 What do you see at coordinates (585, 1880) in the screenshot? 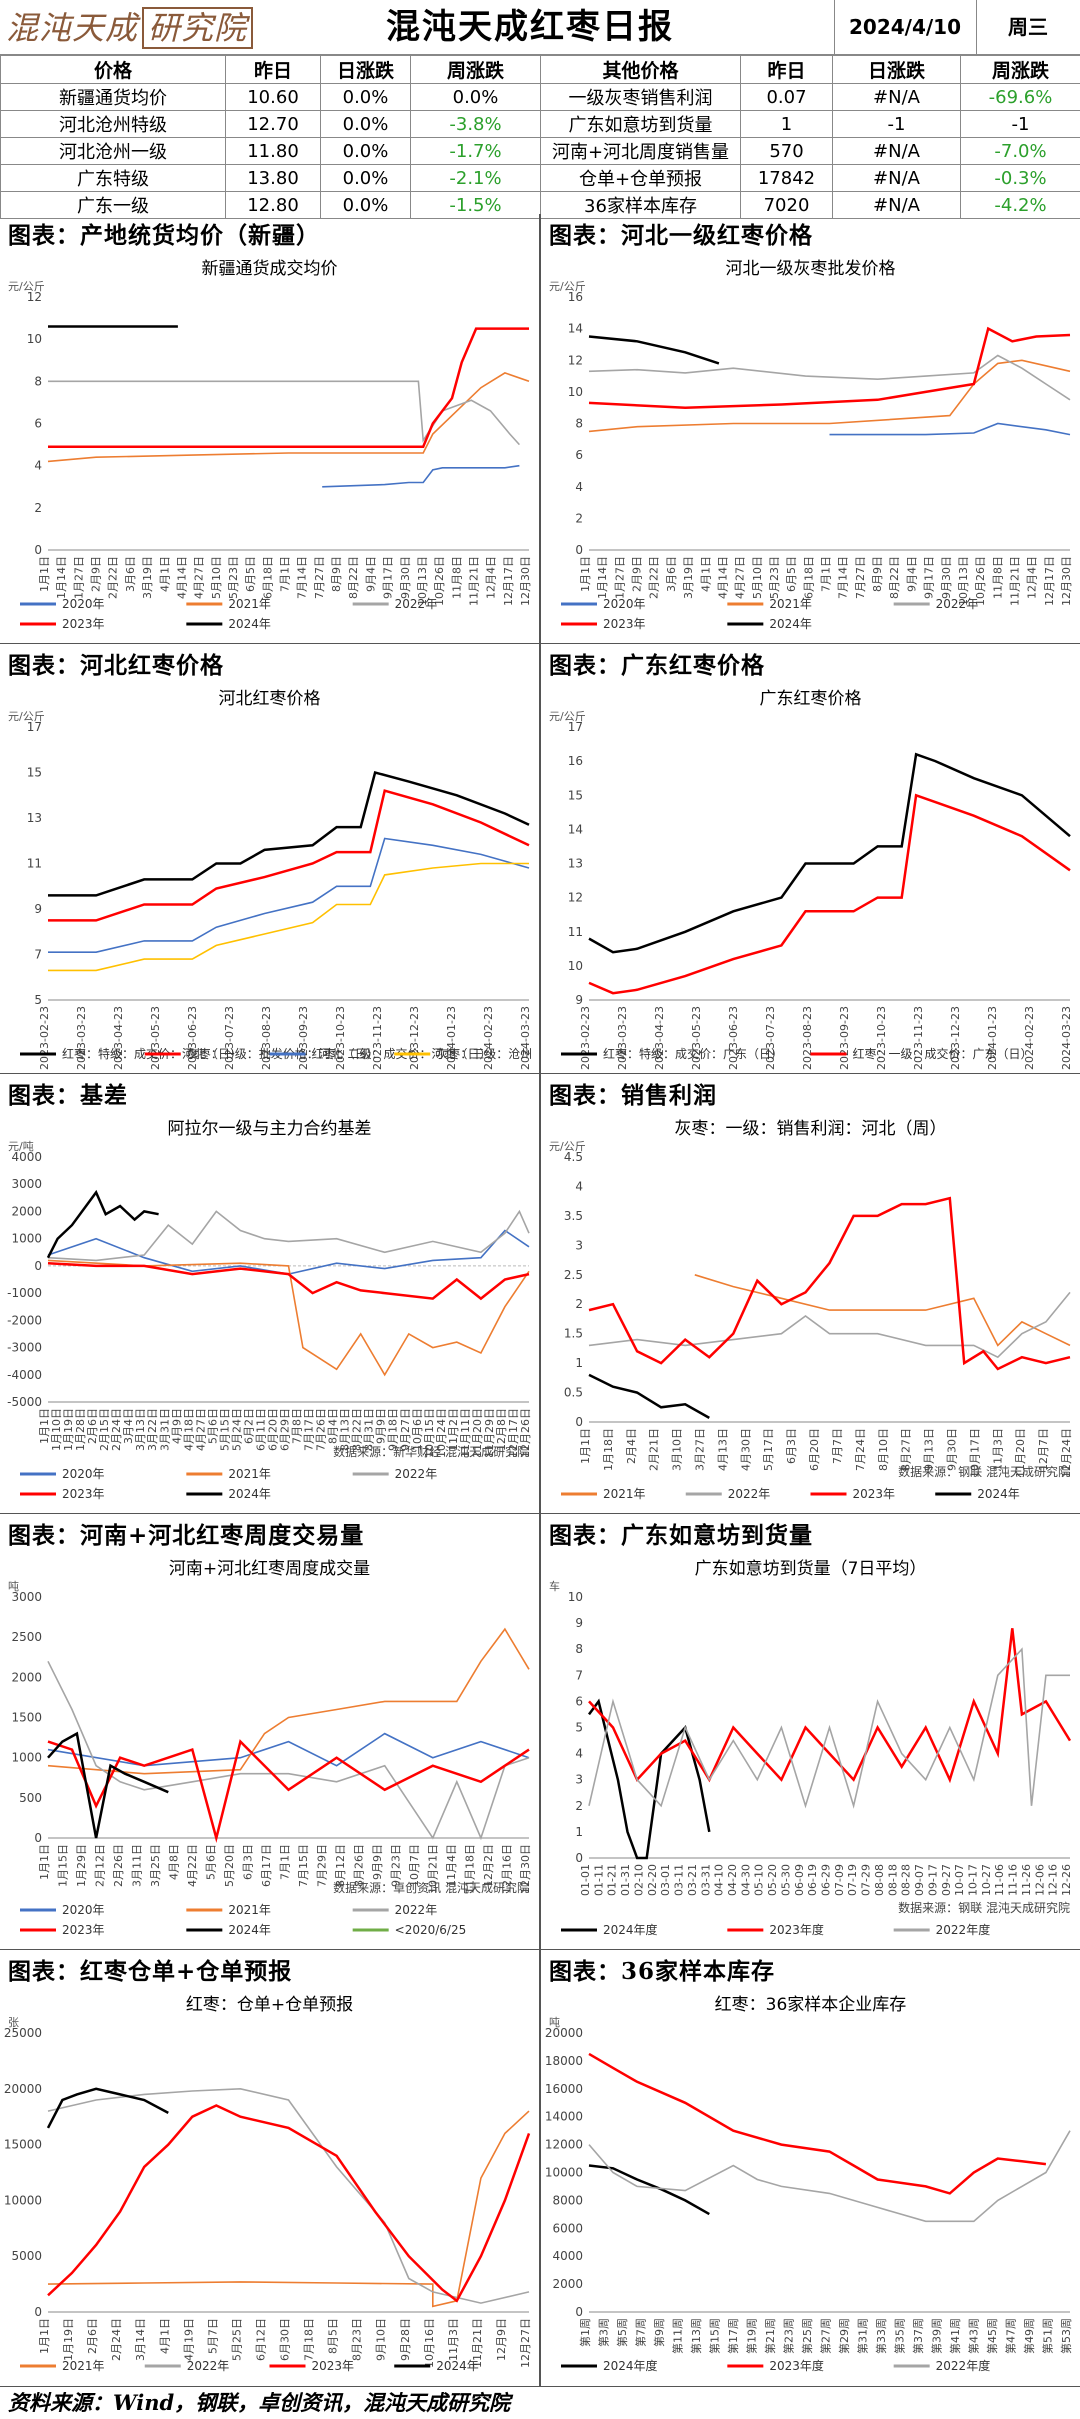
I see `x-tick-label: 01-01` at bounding box center [585, 1880].